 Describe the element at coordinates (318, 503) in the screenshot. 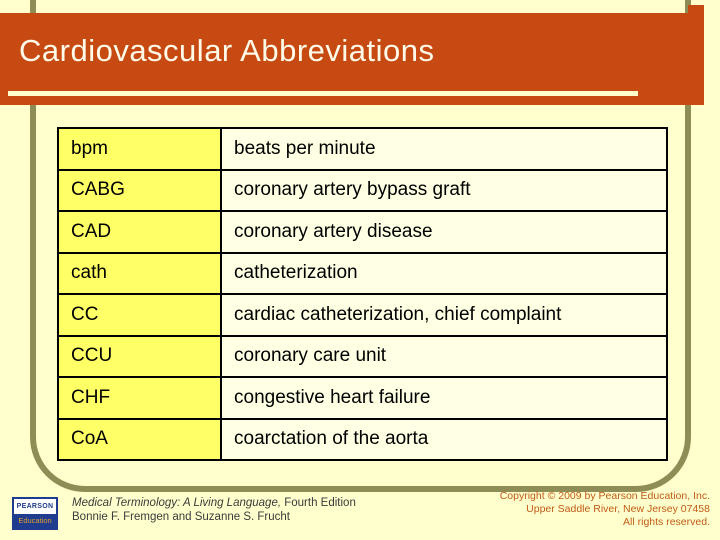

I see `book-edition: Fourth Edition` at that location.